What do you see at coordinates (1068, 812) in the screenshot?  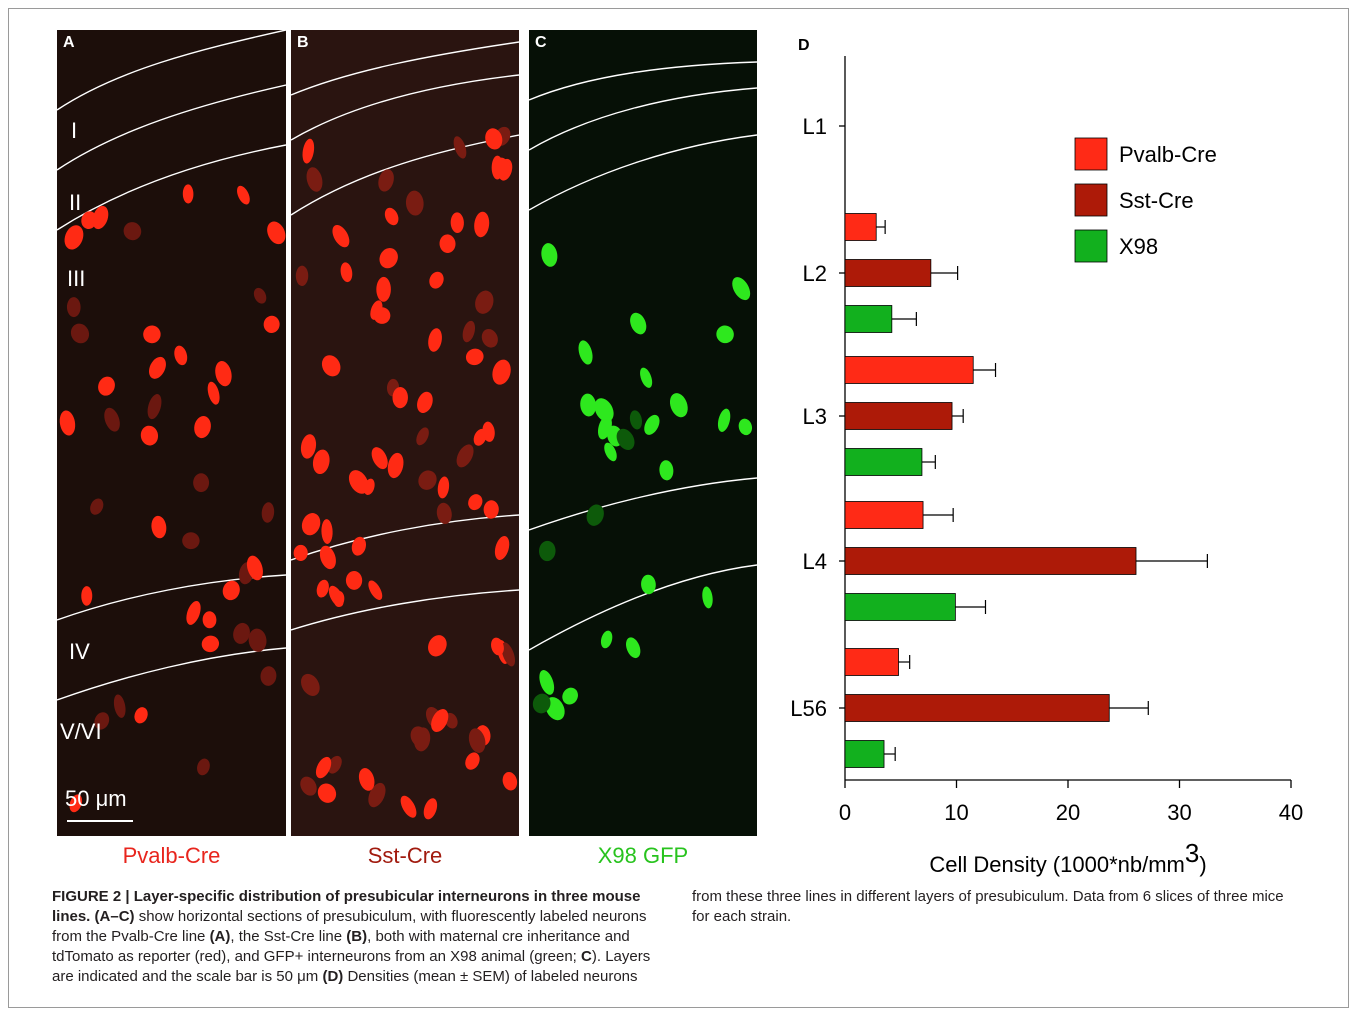 I see `x-tick-label: 20` at bounding box center [1068, 812].